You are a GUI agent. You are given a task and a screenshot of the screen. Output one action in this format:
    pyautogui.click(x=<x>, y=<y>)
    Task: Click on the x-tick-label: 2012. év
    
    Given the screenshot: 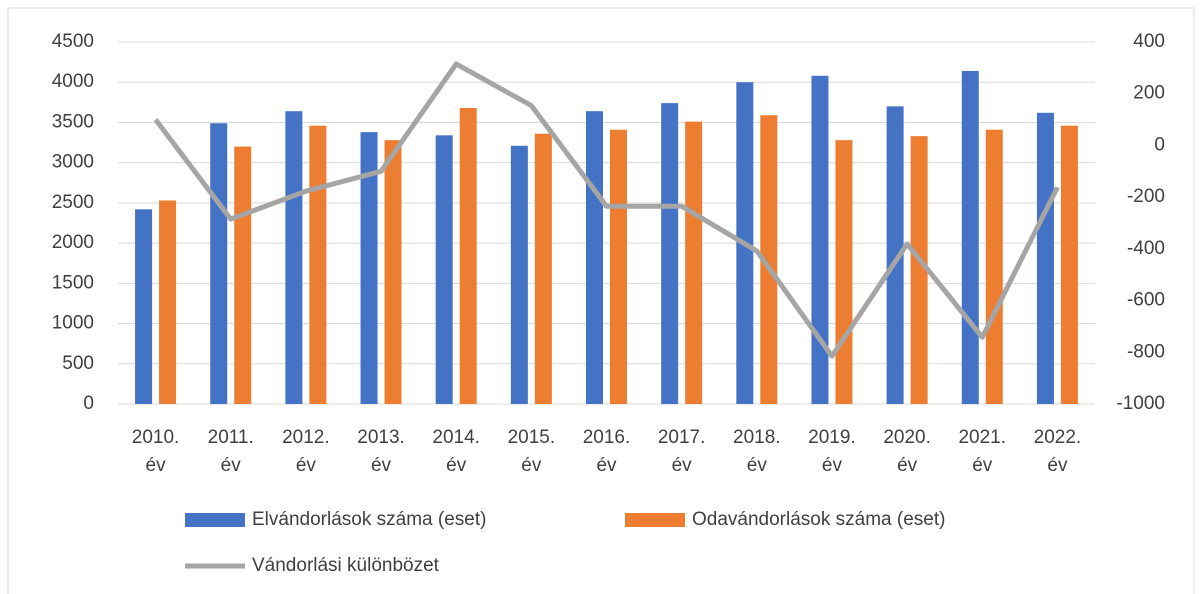 What is the action you would take?
    pyautogui.click(x=306, y=451)
    